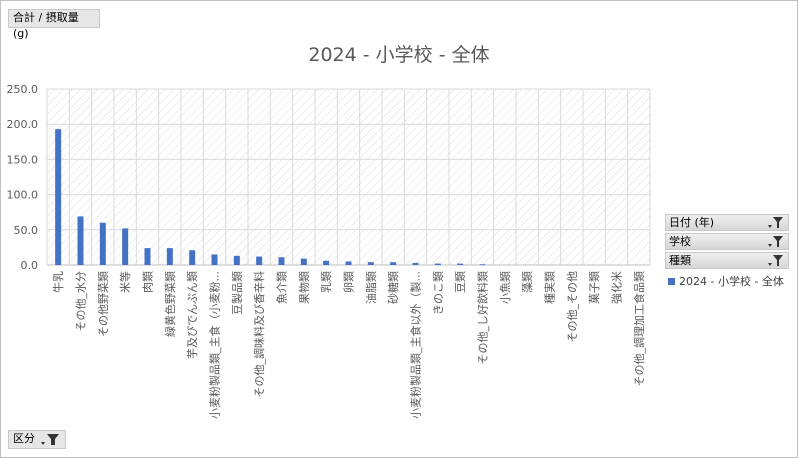 Image resolution: width=798 pixels, height=458 pixels. What do you see at coordinates (170, 304) in the screenshot?
I see `x-tick-label: 緑黄色野菜類` at bounding box center [170, 304].